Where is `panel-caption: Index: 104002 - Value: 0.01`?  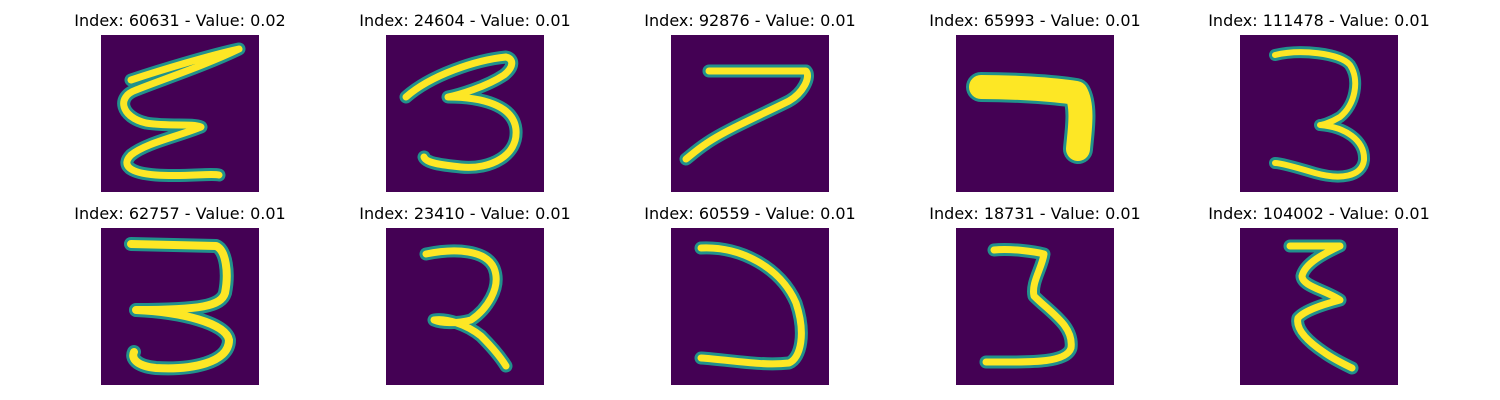
panel-caption: Index: 104002 - Value: 0.01 is located at coordinates (1319, 213).